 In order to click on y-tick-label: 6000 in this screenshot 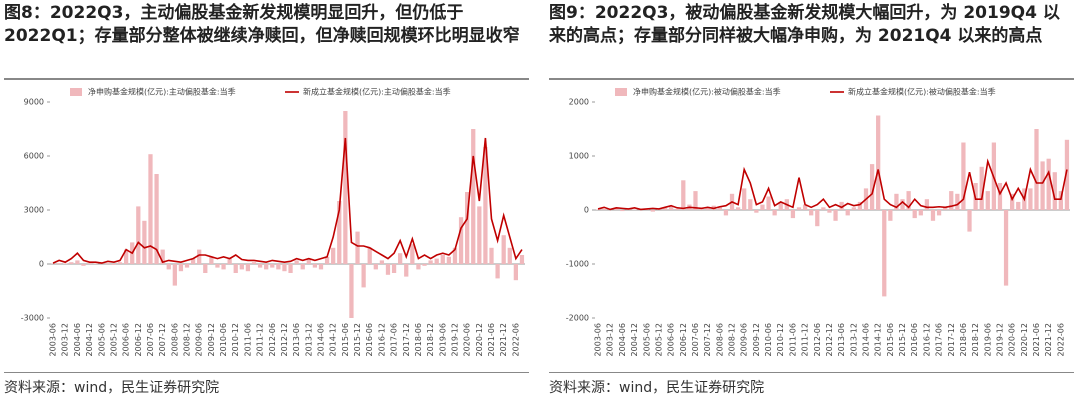, I will do `click(34, 156)`.